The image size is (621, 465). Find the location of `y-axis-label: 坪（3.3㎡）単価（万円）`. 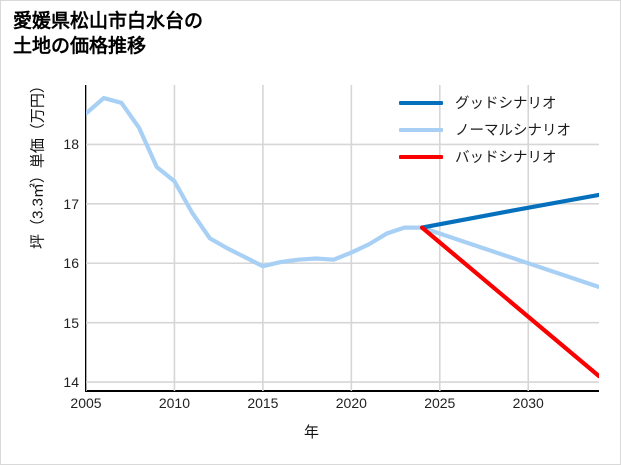

y-axis-label: 坪（3.3㎡）単価（万円） is located at coordinates (38, 163).